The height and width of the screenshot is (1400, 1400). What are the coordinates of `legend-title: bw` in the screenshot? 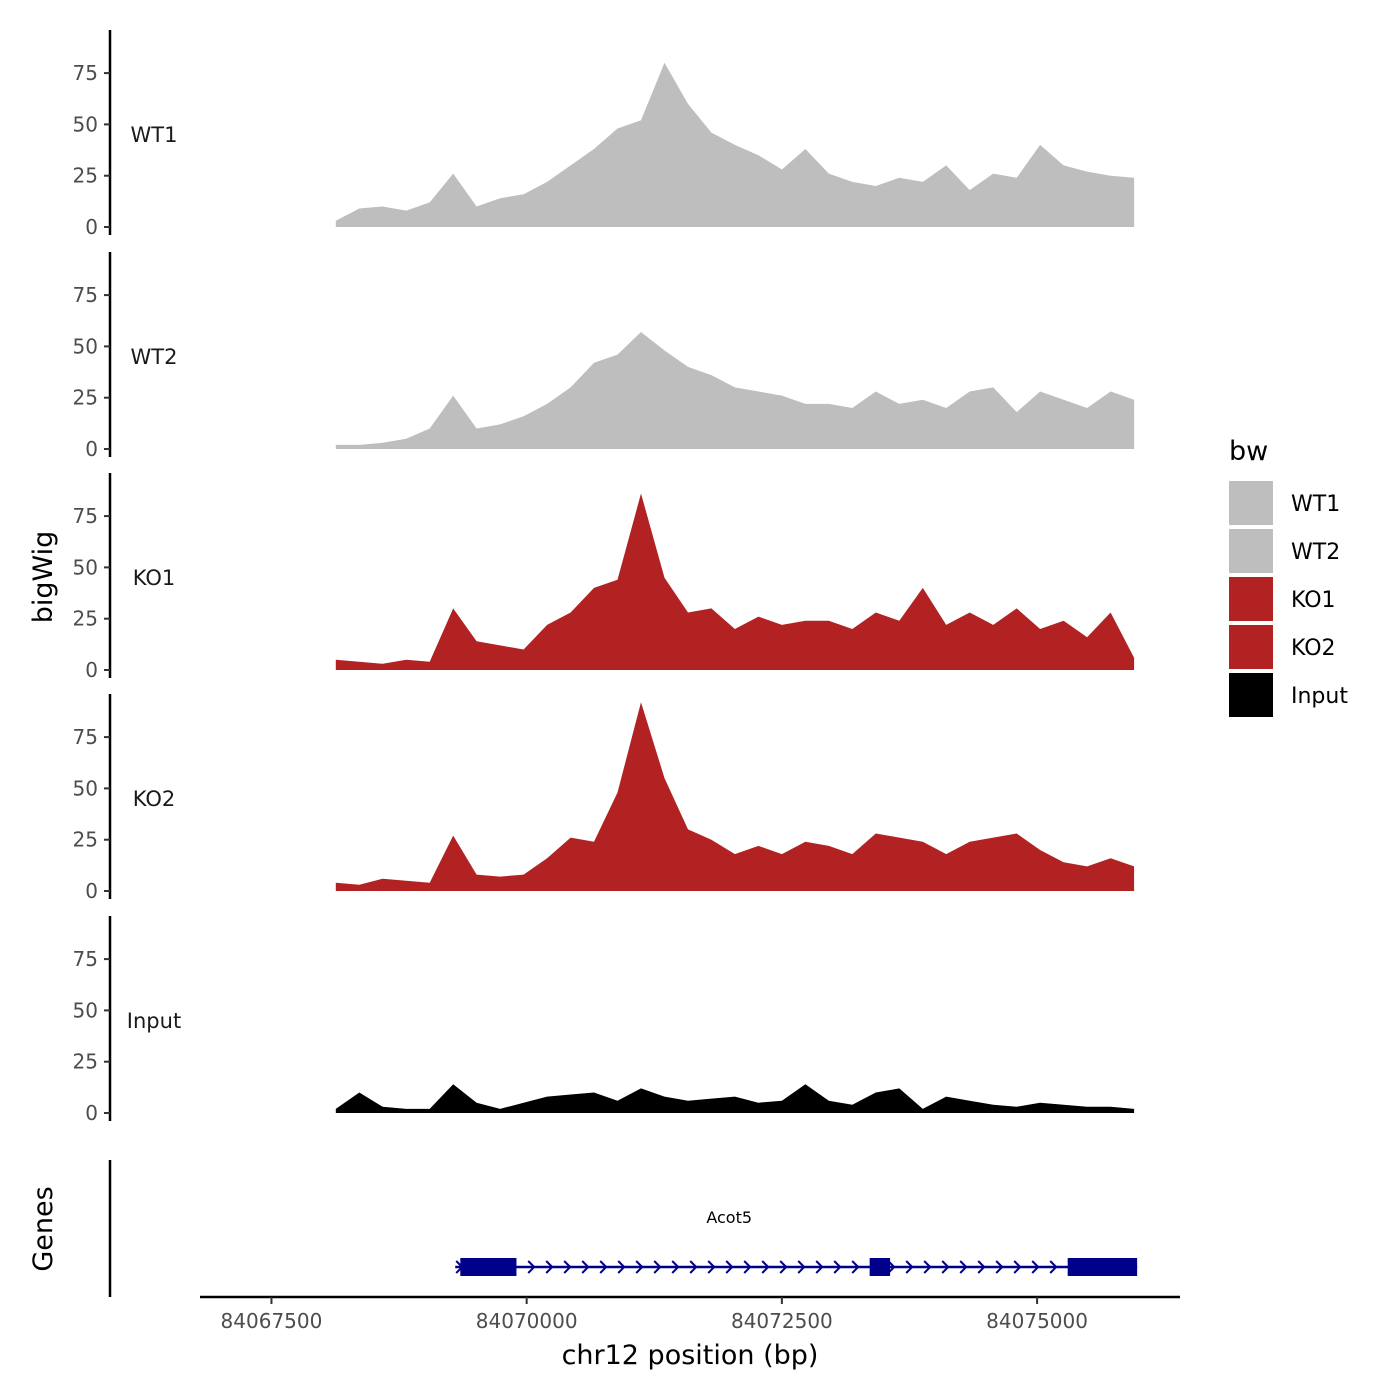 It's located at (1248, 451).